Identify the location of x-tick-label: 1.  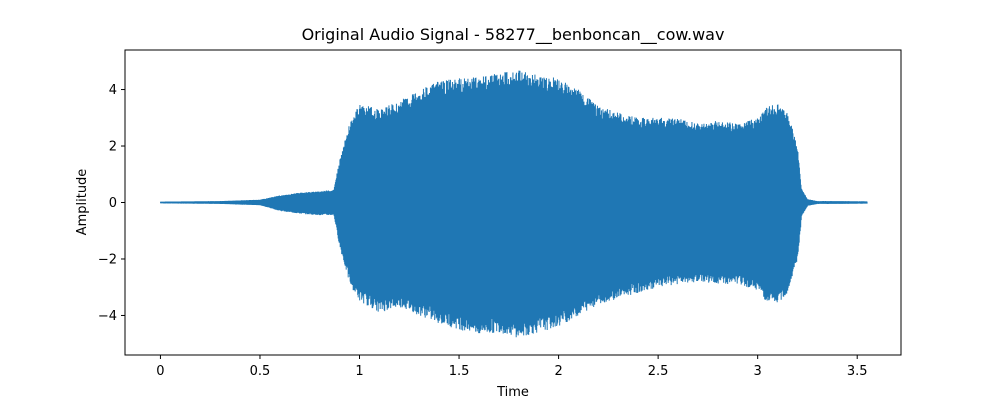
(359, 371).